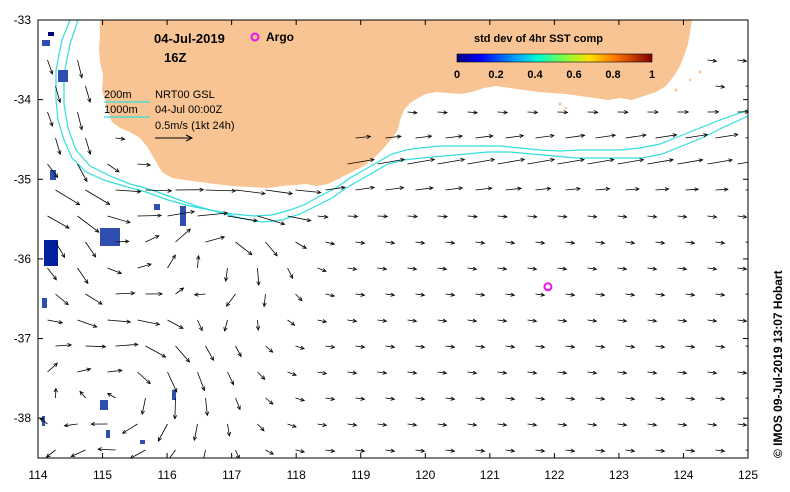  What do you see at coordinates (490, 475) in the screenshot?
I see `x-tick-label: 121` at bounding box center [490, 475].